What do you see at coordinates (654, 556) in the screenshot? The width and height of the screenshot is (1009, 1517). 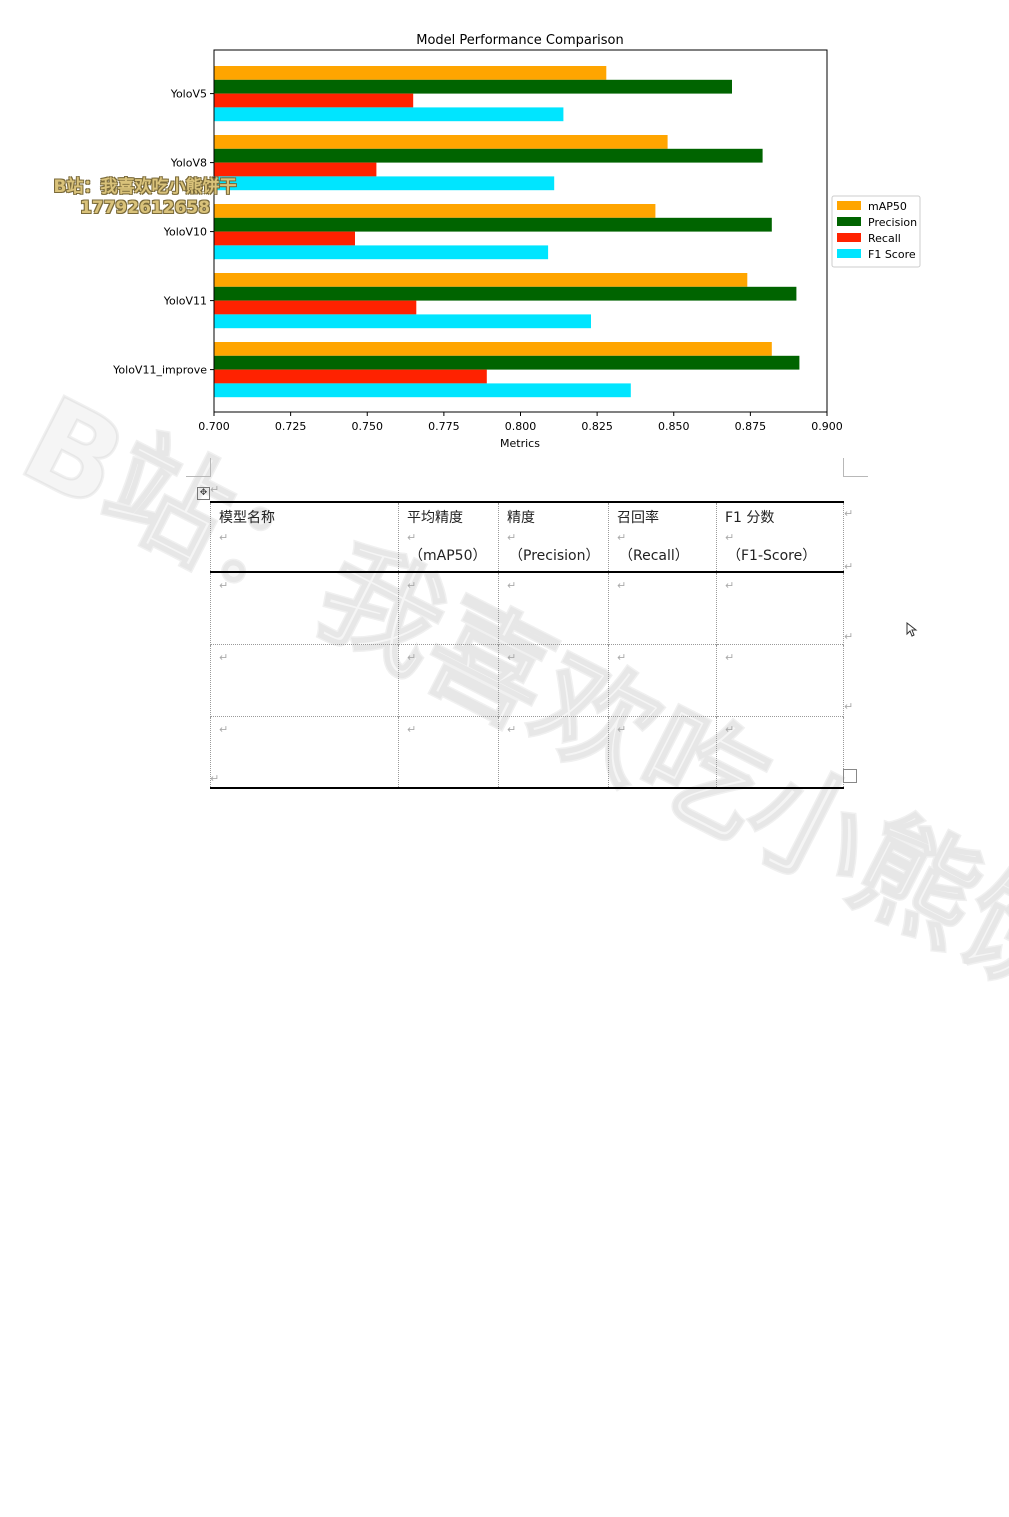 I see `header-sublabel: （Recall）` at bounding box center [654, 556].